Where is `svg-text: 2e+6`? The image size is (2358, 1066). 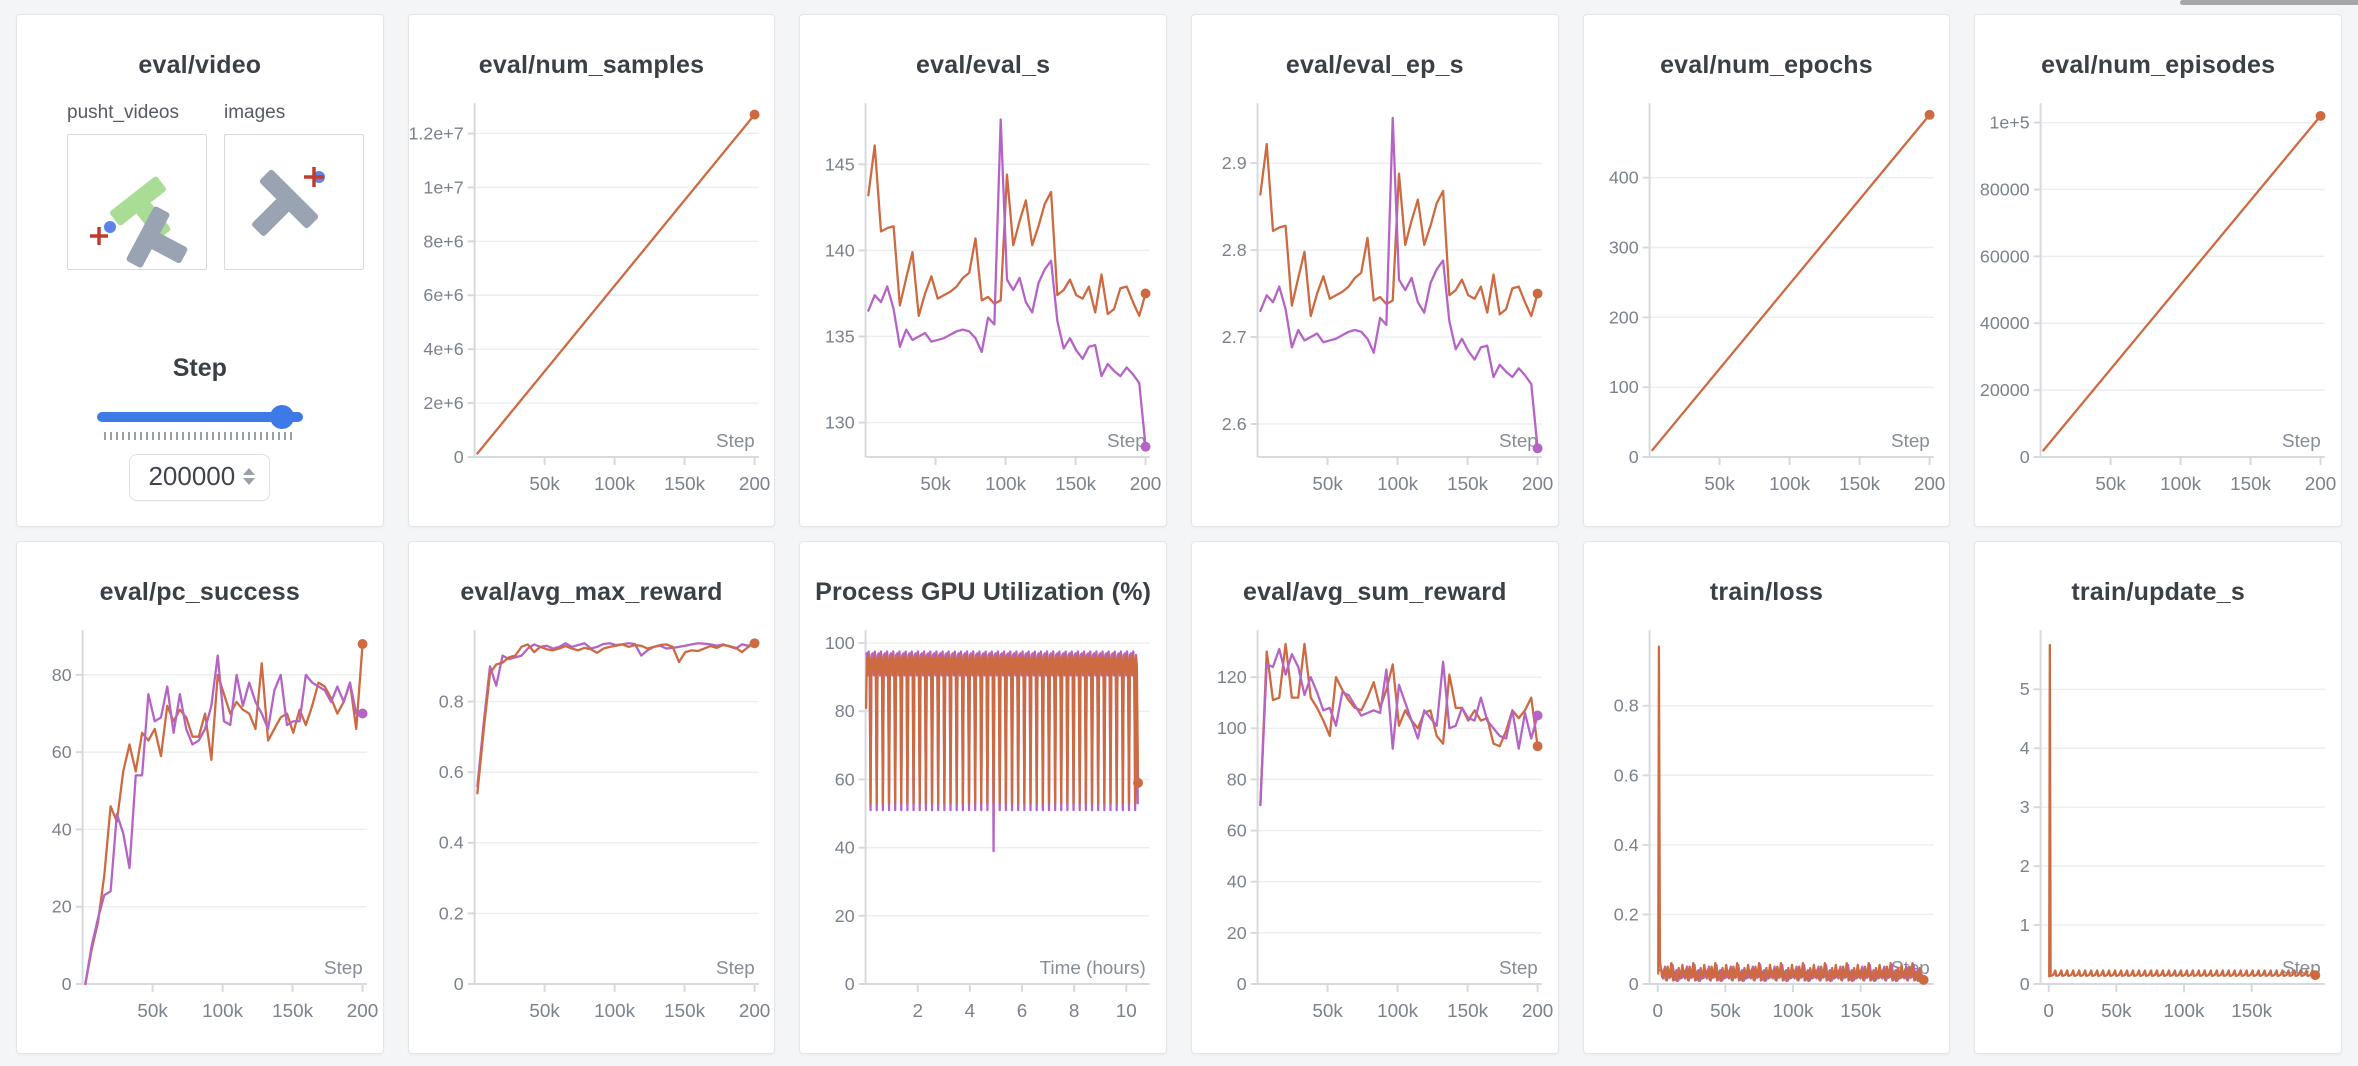
svg-text: 2e+6 is located at coordinates (443, 403).